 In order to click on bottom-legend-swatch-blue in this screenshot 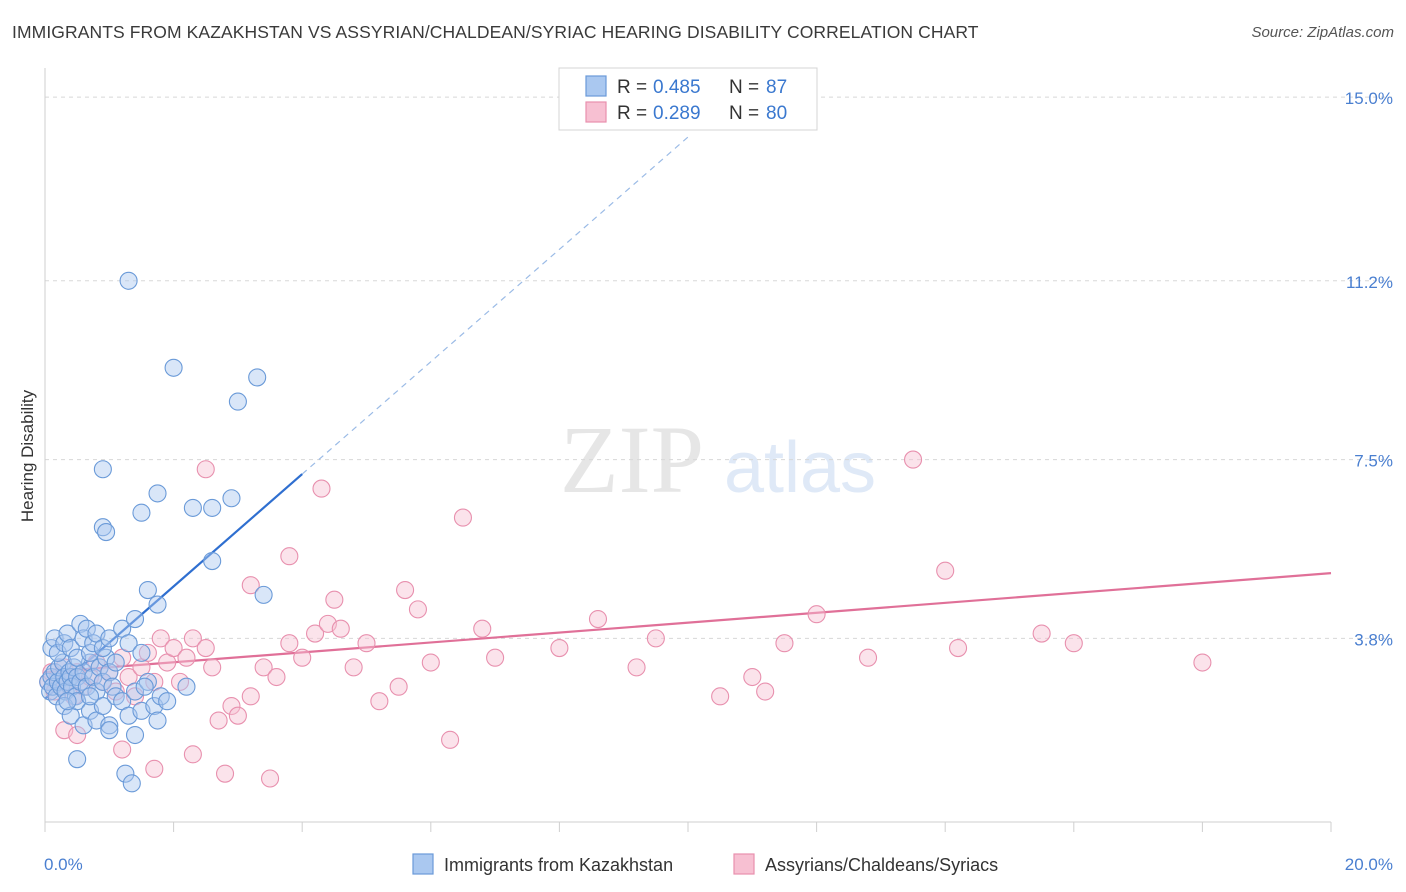, I will do `click(423, 864)`.